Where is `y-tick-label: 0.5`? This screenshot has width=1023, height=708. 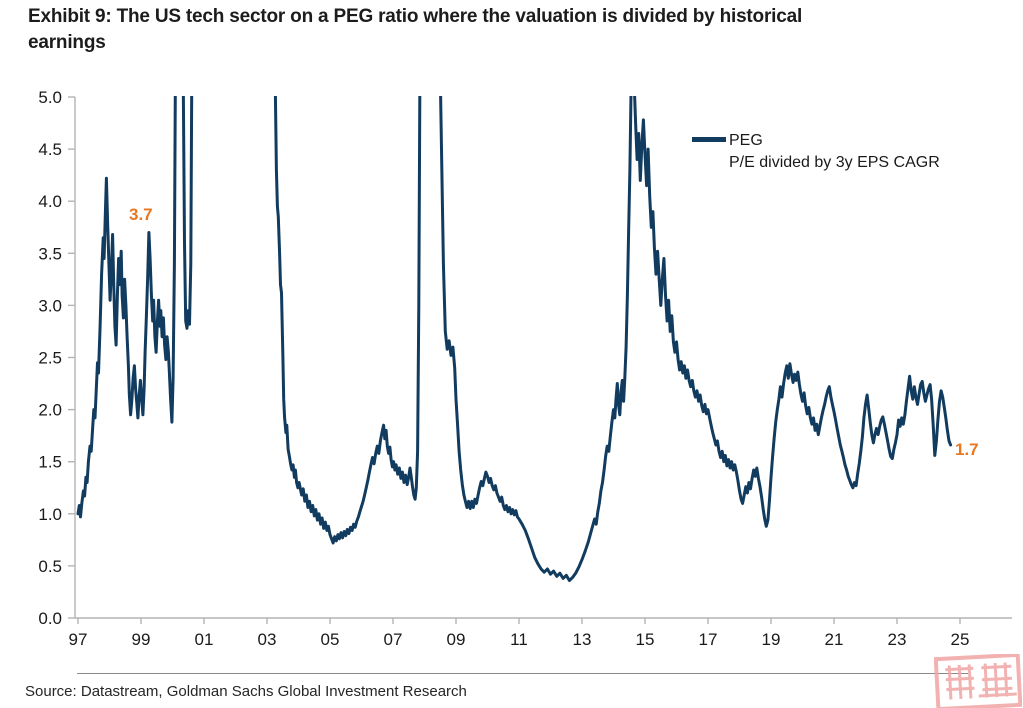
y-tick-label: 0.5 is located at coordinates (50, 566).